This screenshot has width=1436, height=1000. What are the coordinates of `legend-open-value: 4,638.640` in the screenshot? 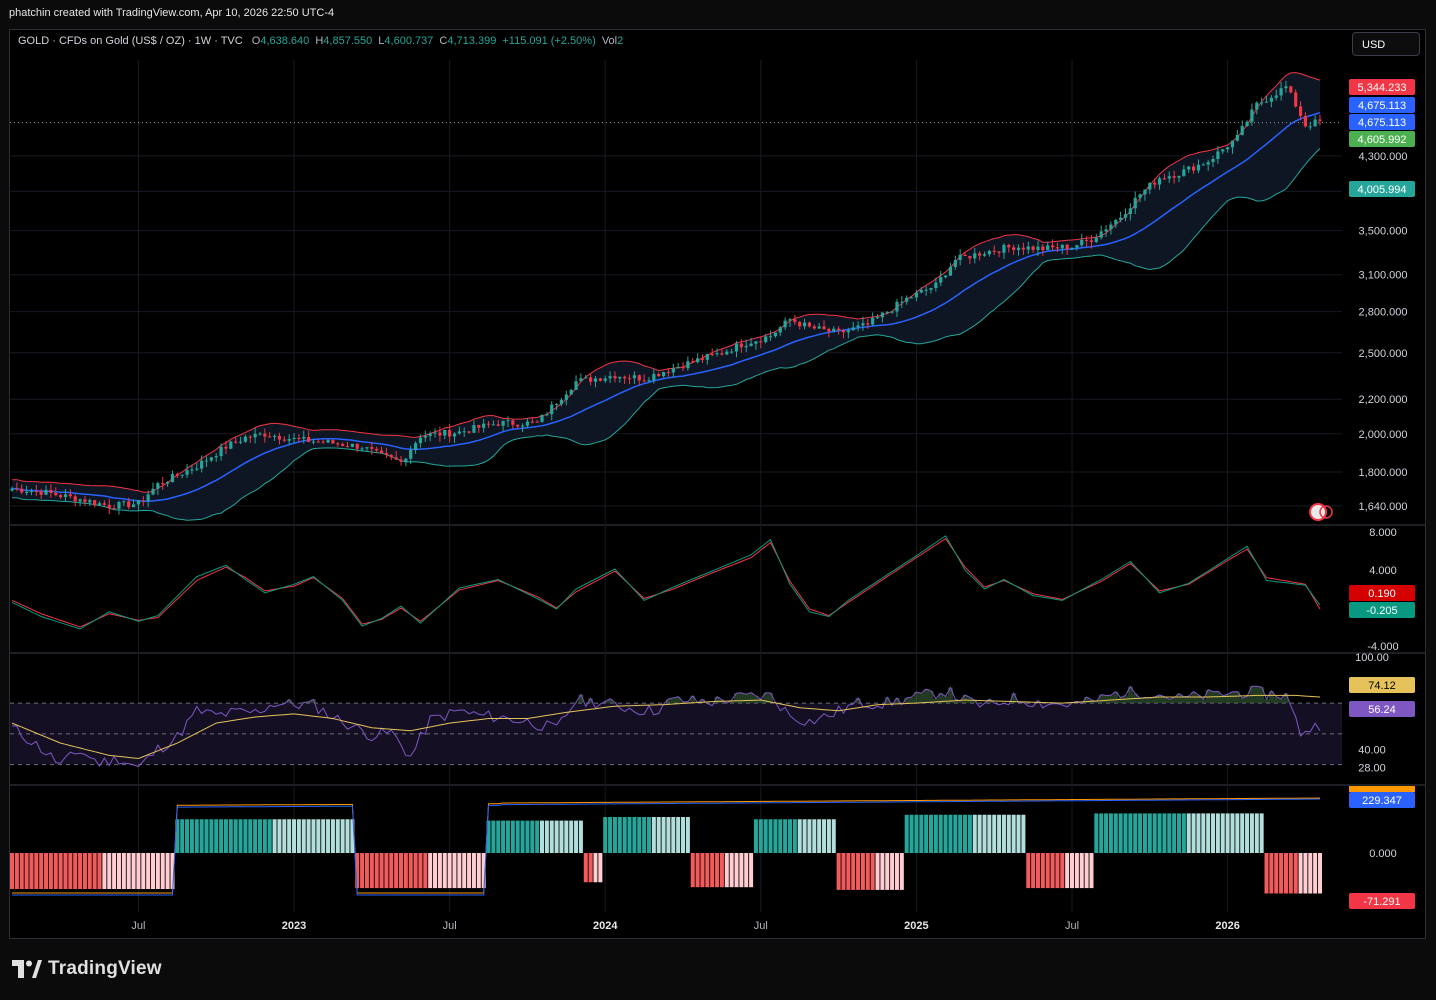 It's located at (285, 41).